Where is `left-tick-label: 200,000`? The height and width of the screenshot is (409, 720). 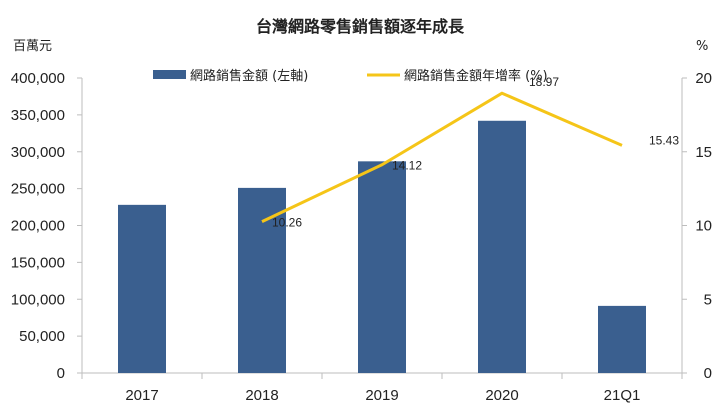 left-tick-label: 200,000 is located at coordinates (38, 226).